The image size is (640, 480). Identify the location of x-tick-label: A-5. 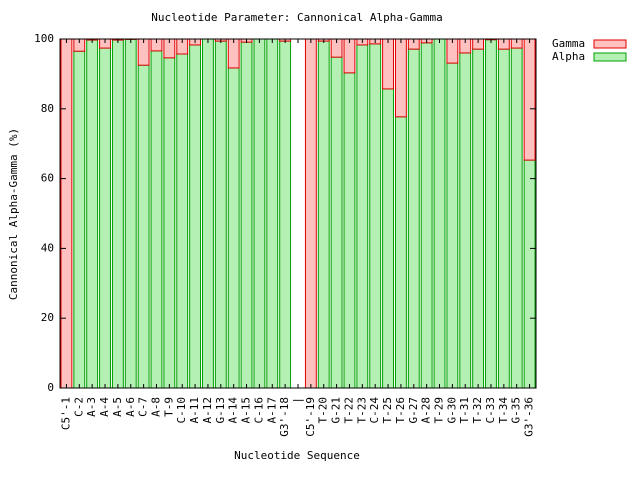
(117, 407).